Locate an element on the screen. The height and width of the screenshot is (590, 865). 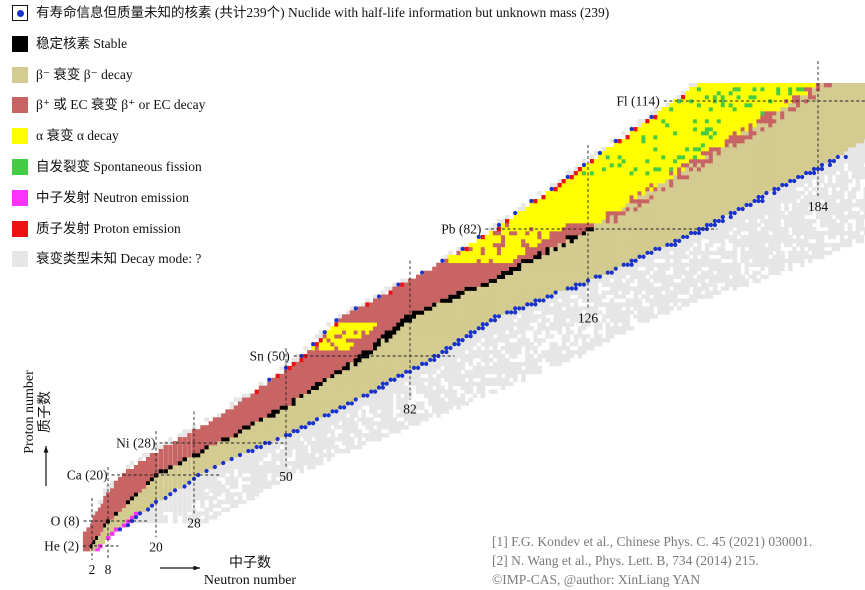
stable-cell is located at coordinates (148, 482).